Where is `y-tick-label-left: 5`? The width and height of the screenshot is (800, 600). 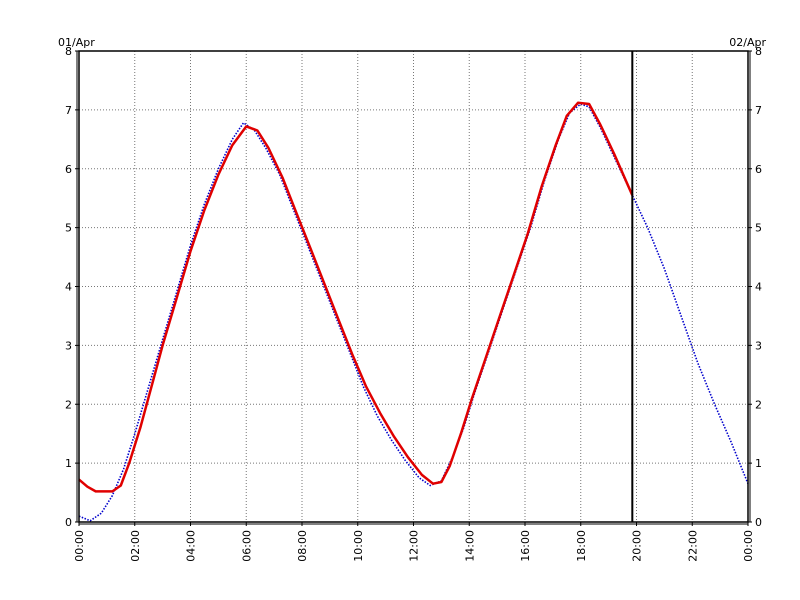
y-tick-label-left: 5 is located at coordinates (68, 228).